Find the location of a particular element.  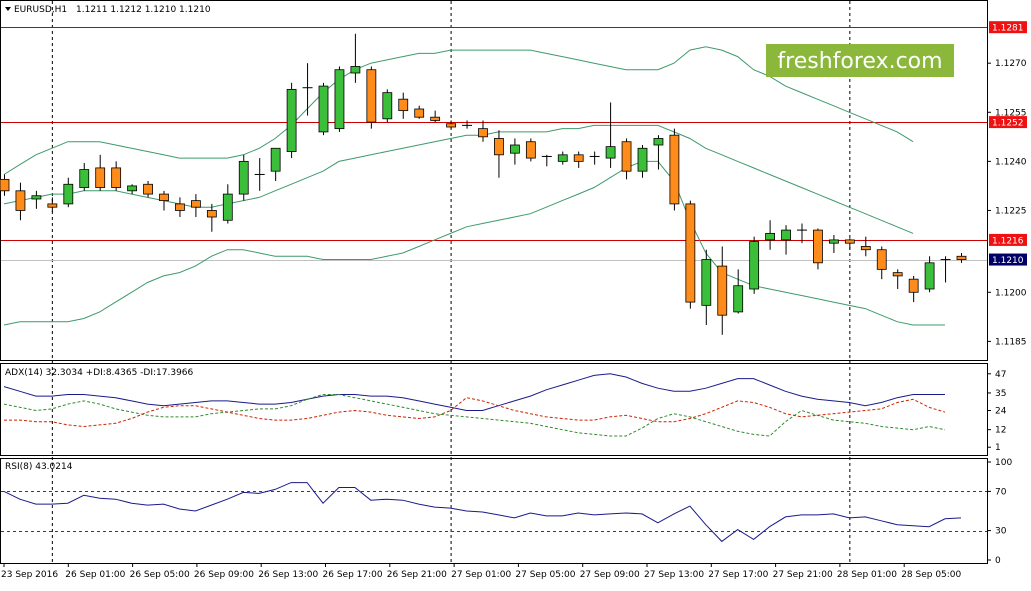

dropdown-triangle-icon is located at coordinates (8, 9).